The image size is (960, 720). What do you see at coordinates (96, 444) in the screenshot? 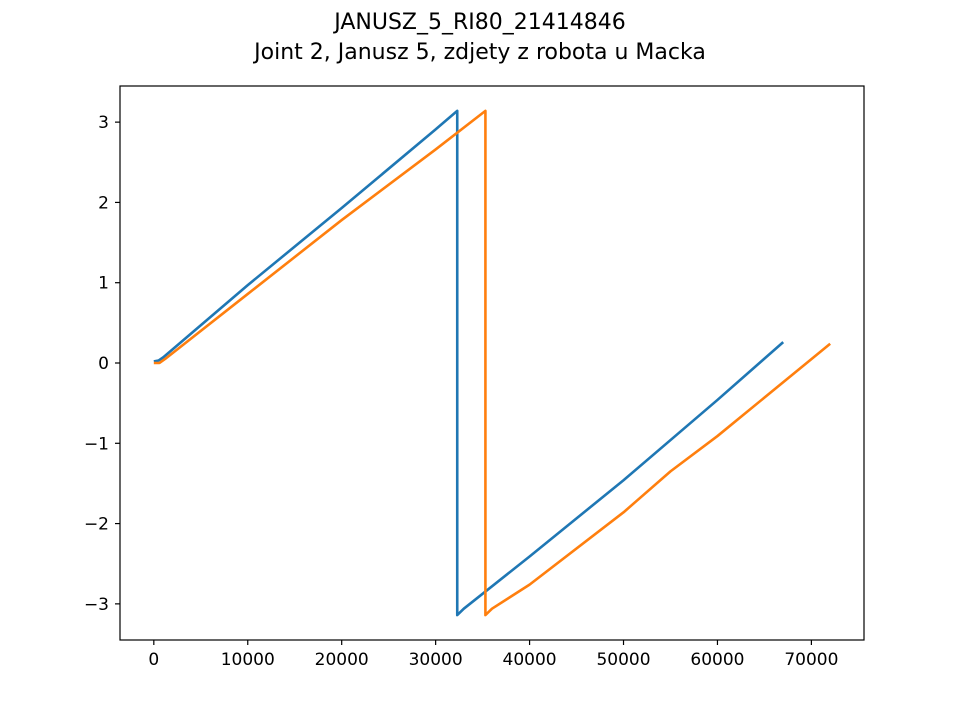
I see `y-tick-label: −1` at bounding box center [96, 444].